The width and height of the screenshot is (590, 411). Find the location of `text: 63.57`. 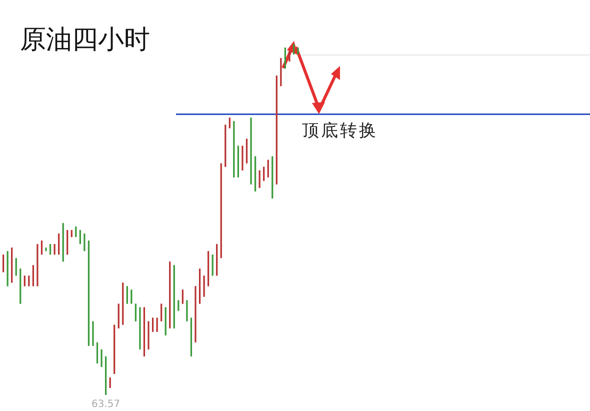

text: 63.57 is located at coordinates (105, 404).